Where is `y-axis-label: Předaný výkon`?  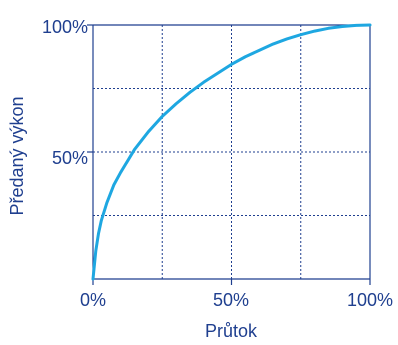
y-axis-label: Předaný výkon is located at coordinates (17, 155).